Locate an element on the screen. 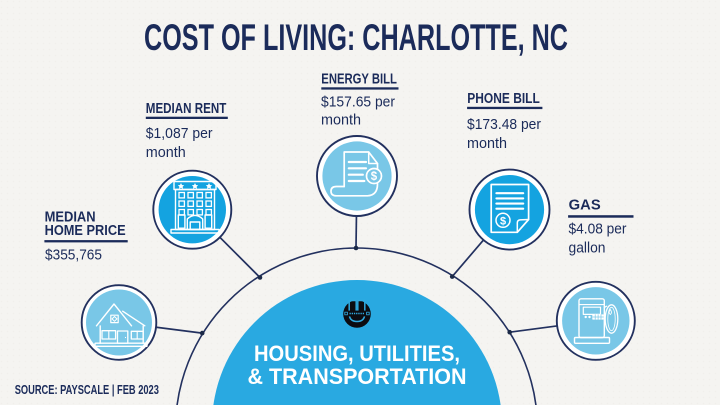 The height and width of the screenshot is (405, 720). svg-text: SOURCE: PAYSCALE | FEB 2023 is located at coordinates (87, 389).